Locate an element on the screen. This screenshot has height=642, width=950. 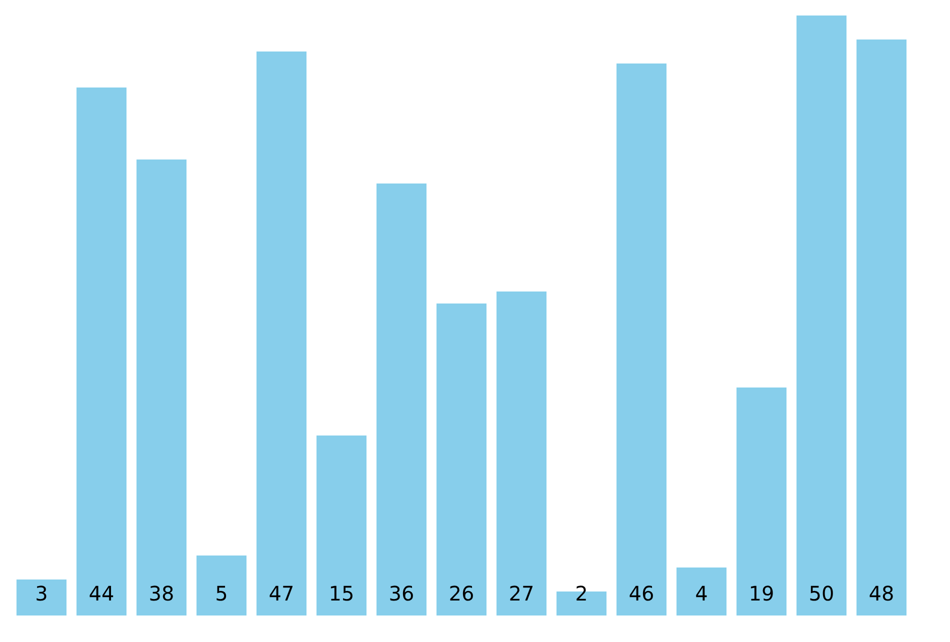
data-label: 5 is located at coordinates (221, 594).